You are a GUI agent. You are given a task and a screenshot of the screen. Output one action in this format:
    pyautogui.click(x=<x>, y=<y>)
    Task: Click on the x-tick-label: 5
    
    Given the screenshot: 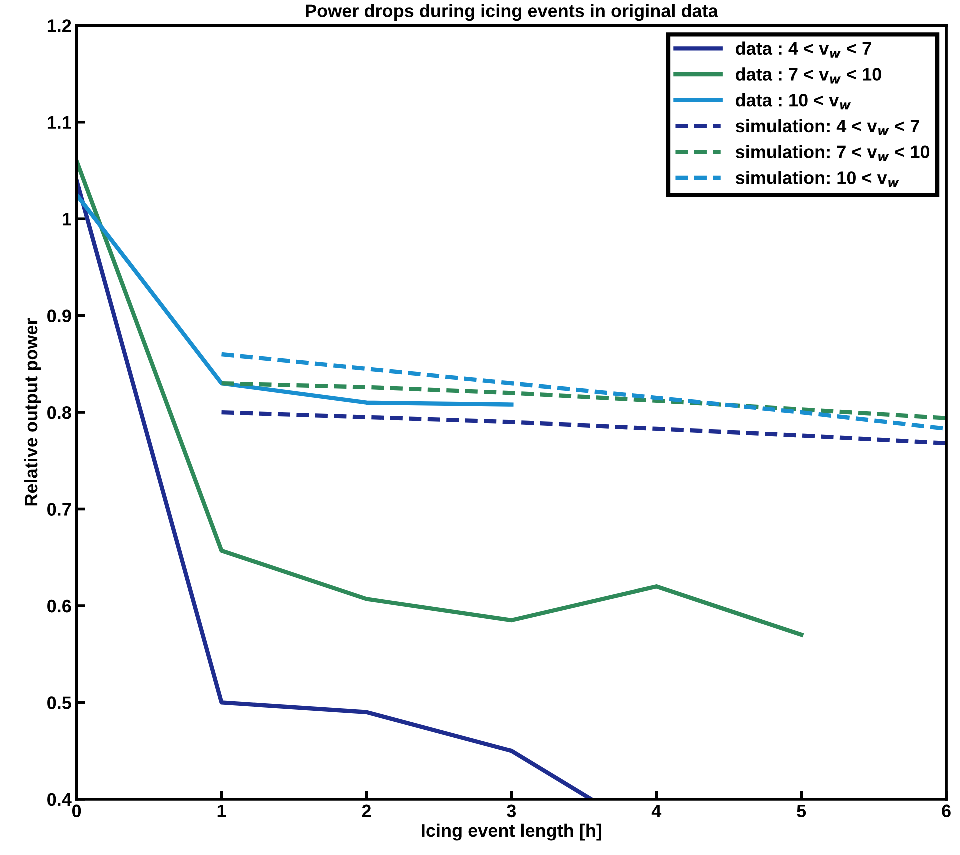 What is the action you would take?
    pyautogui.click(x=801, y=811)
    